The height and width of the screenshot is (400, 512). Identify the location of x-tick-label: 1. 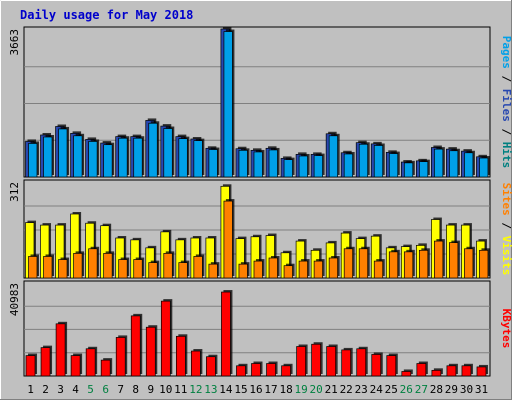
(30, 389).